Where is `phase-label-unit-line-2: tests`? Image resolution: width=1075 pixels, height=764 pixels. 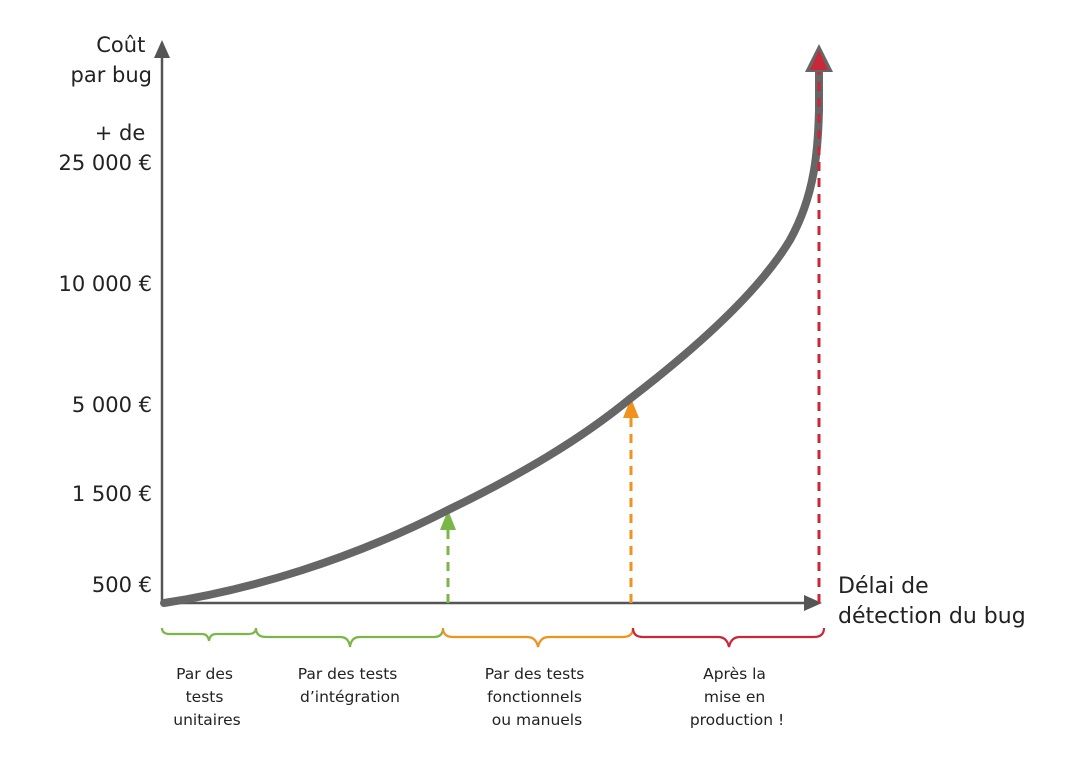
phase-label-unit-line-2: tests is located at coordinates (205, 697).